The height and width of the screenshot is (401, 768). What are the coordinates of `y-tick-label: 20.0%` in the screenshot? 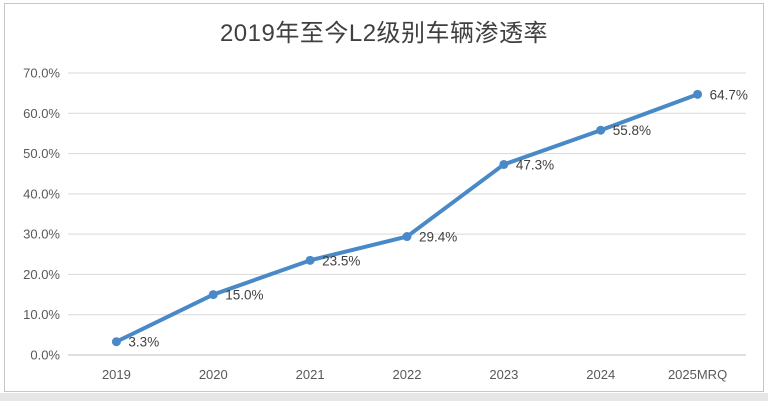 It's located at (41, 274).